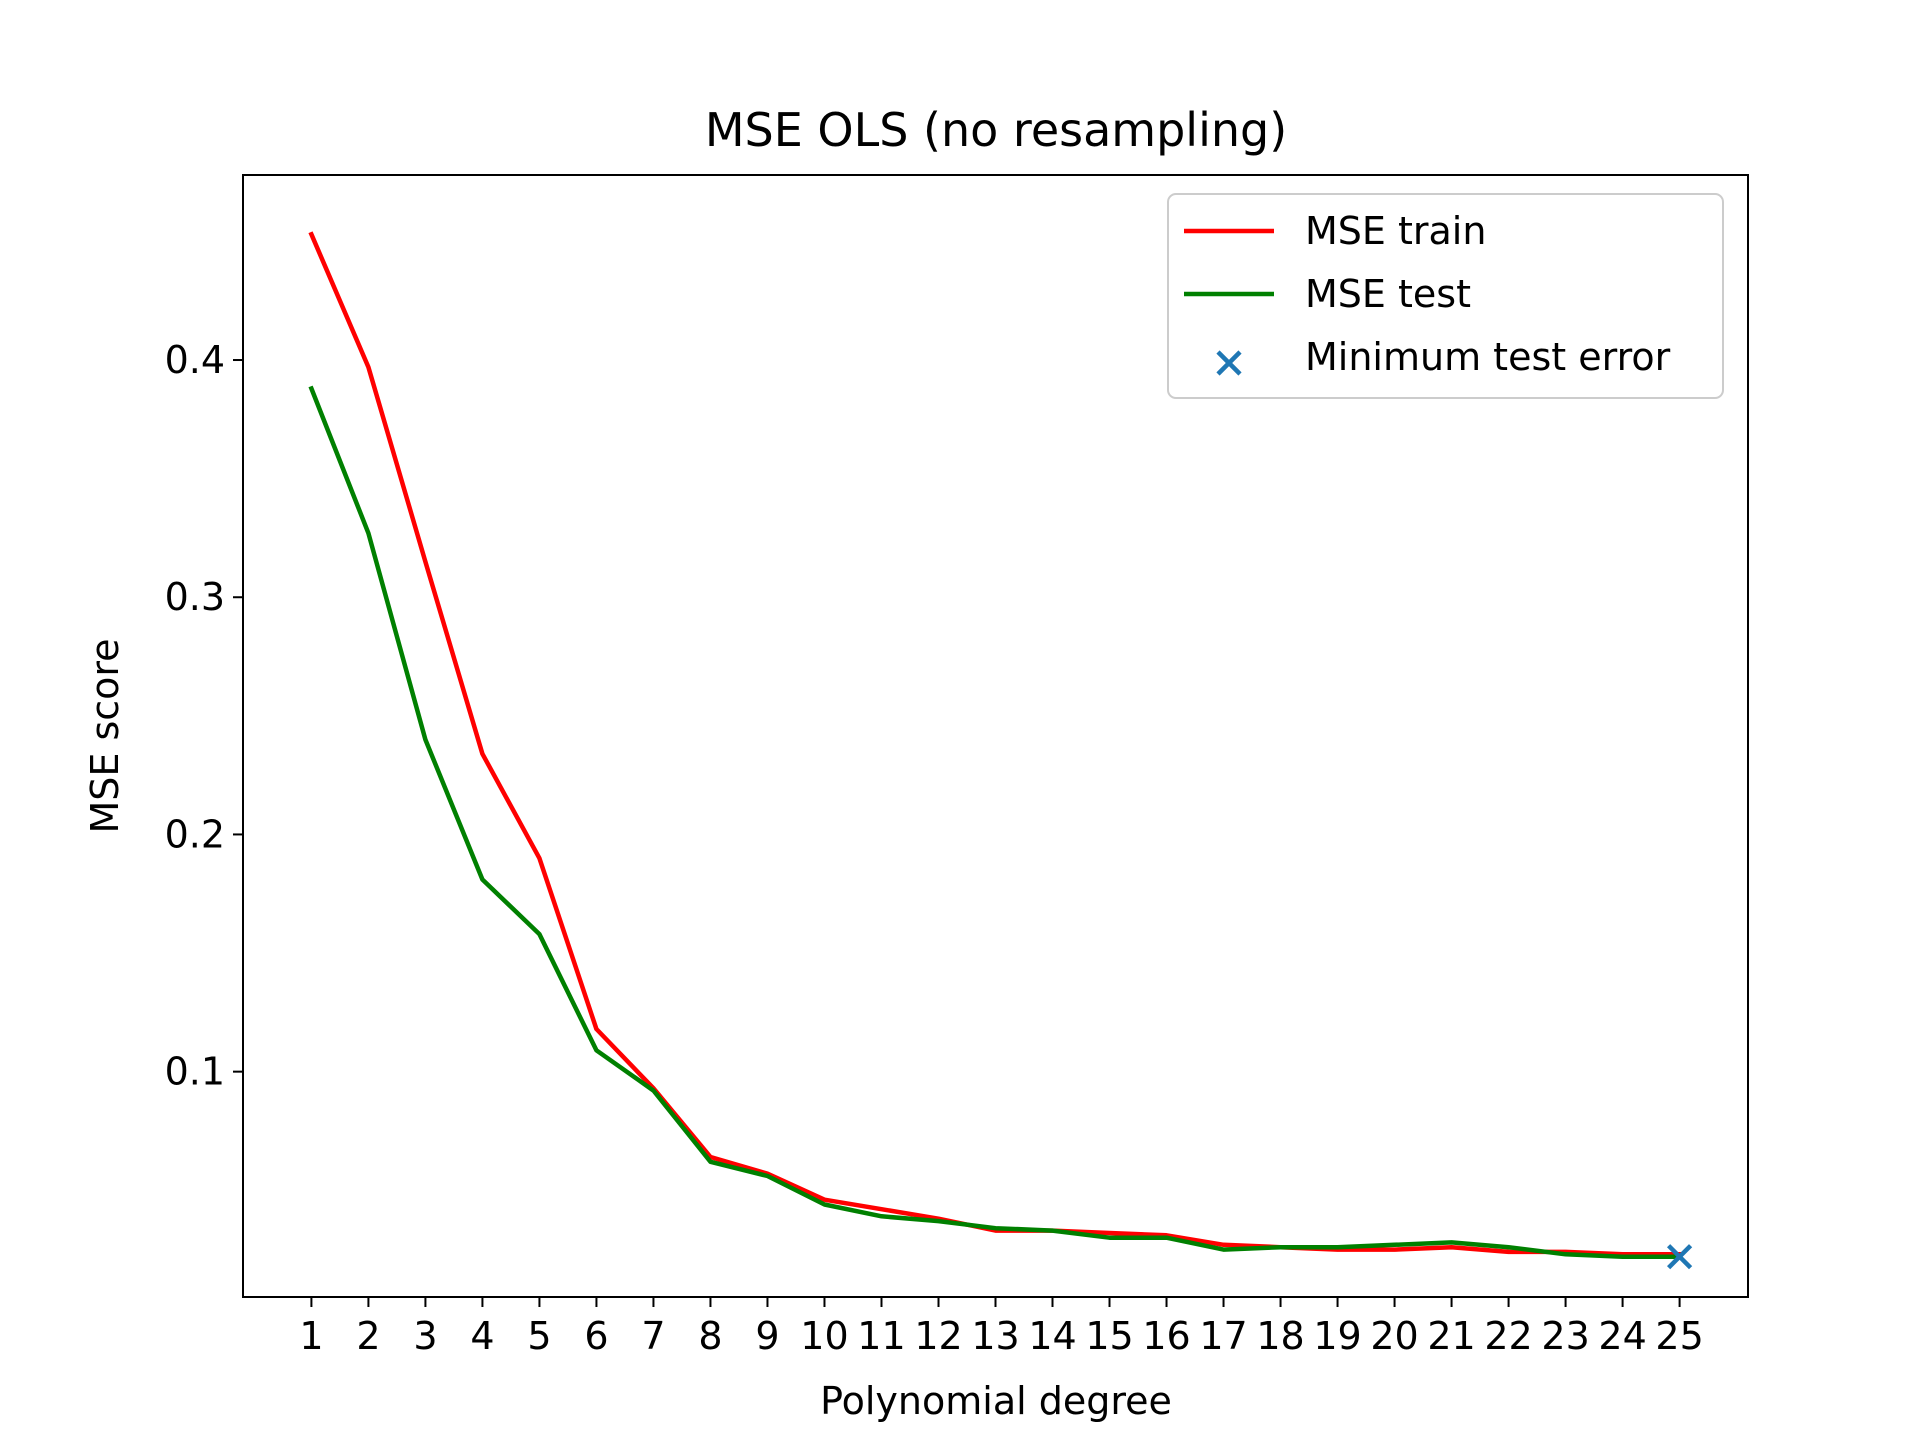 This screenshot has height=1444, width=1920. What do you see at coordinates (1395, 231) in the screenshot?
I see `legend-label: MSE train` at bounding box center [1395, 231].